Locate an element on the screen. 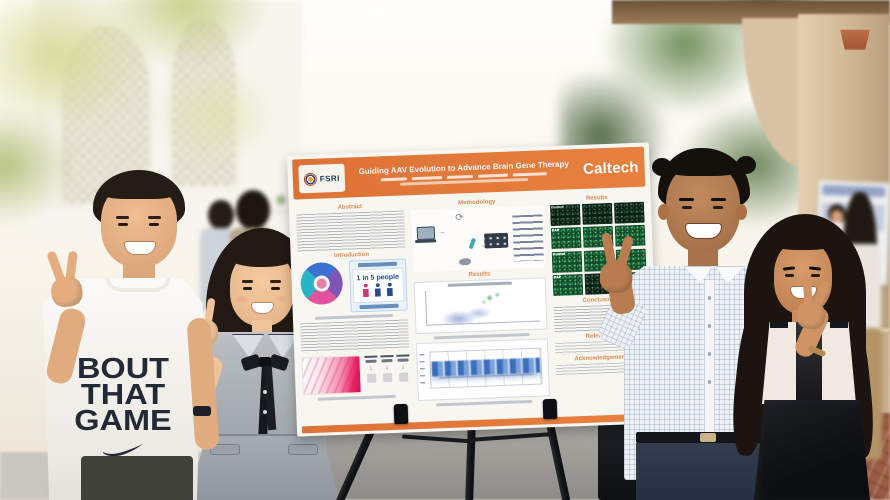  methodology-diagram: → ⟳ → is located at coordinates (478, 239).